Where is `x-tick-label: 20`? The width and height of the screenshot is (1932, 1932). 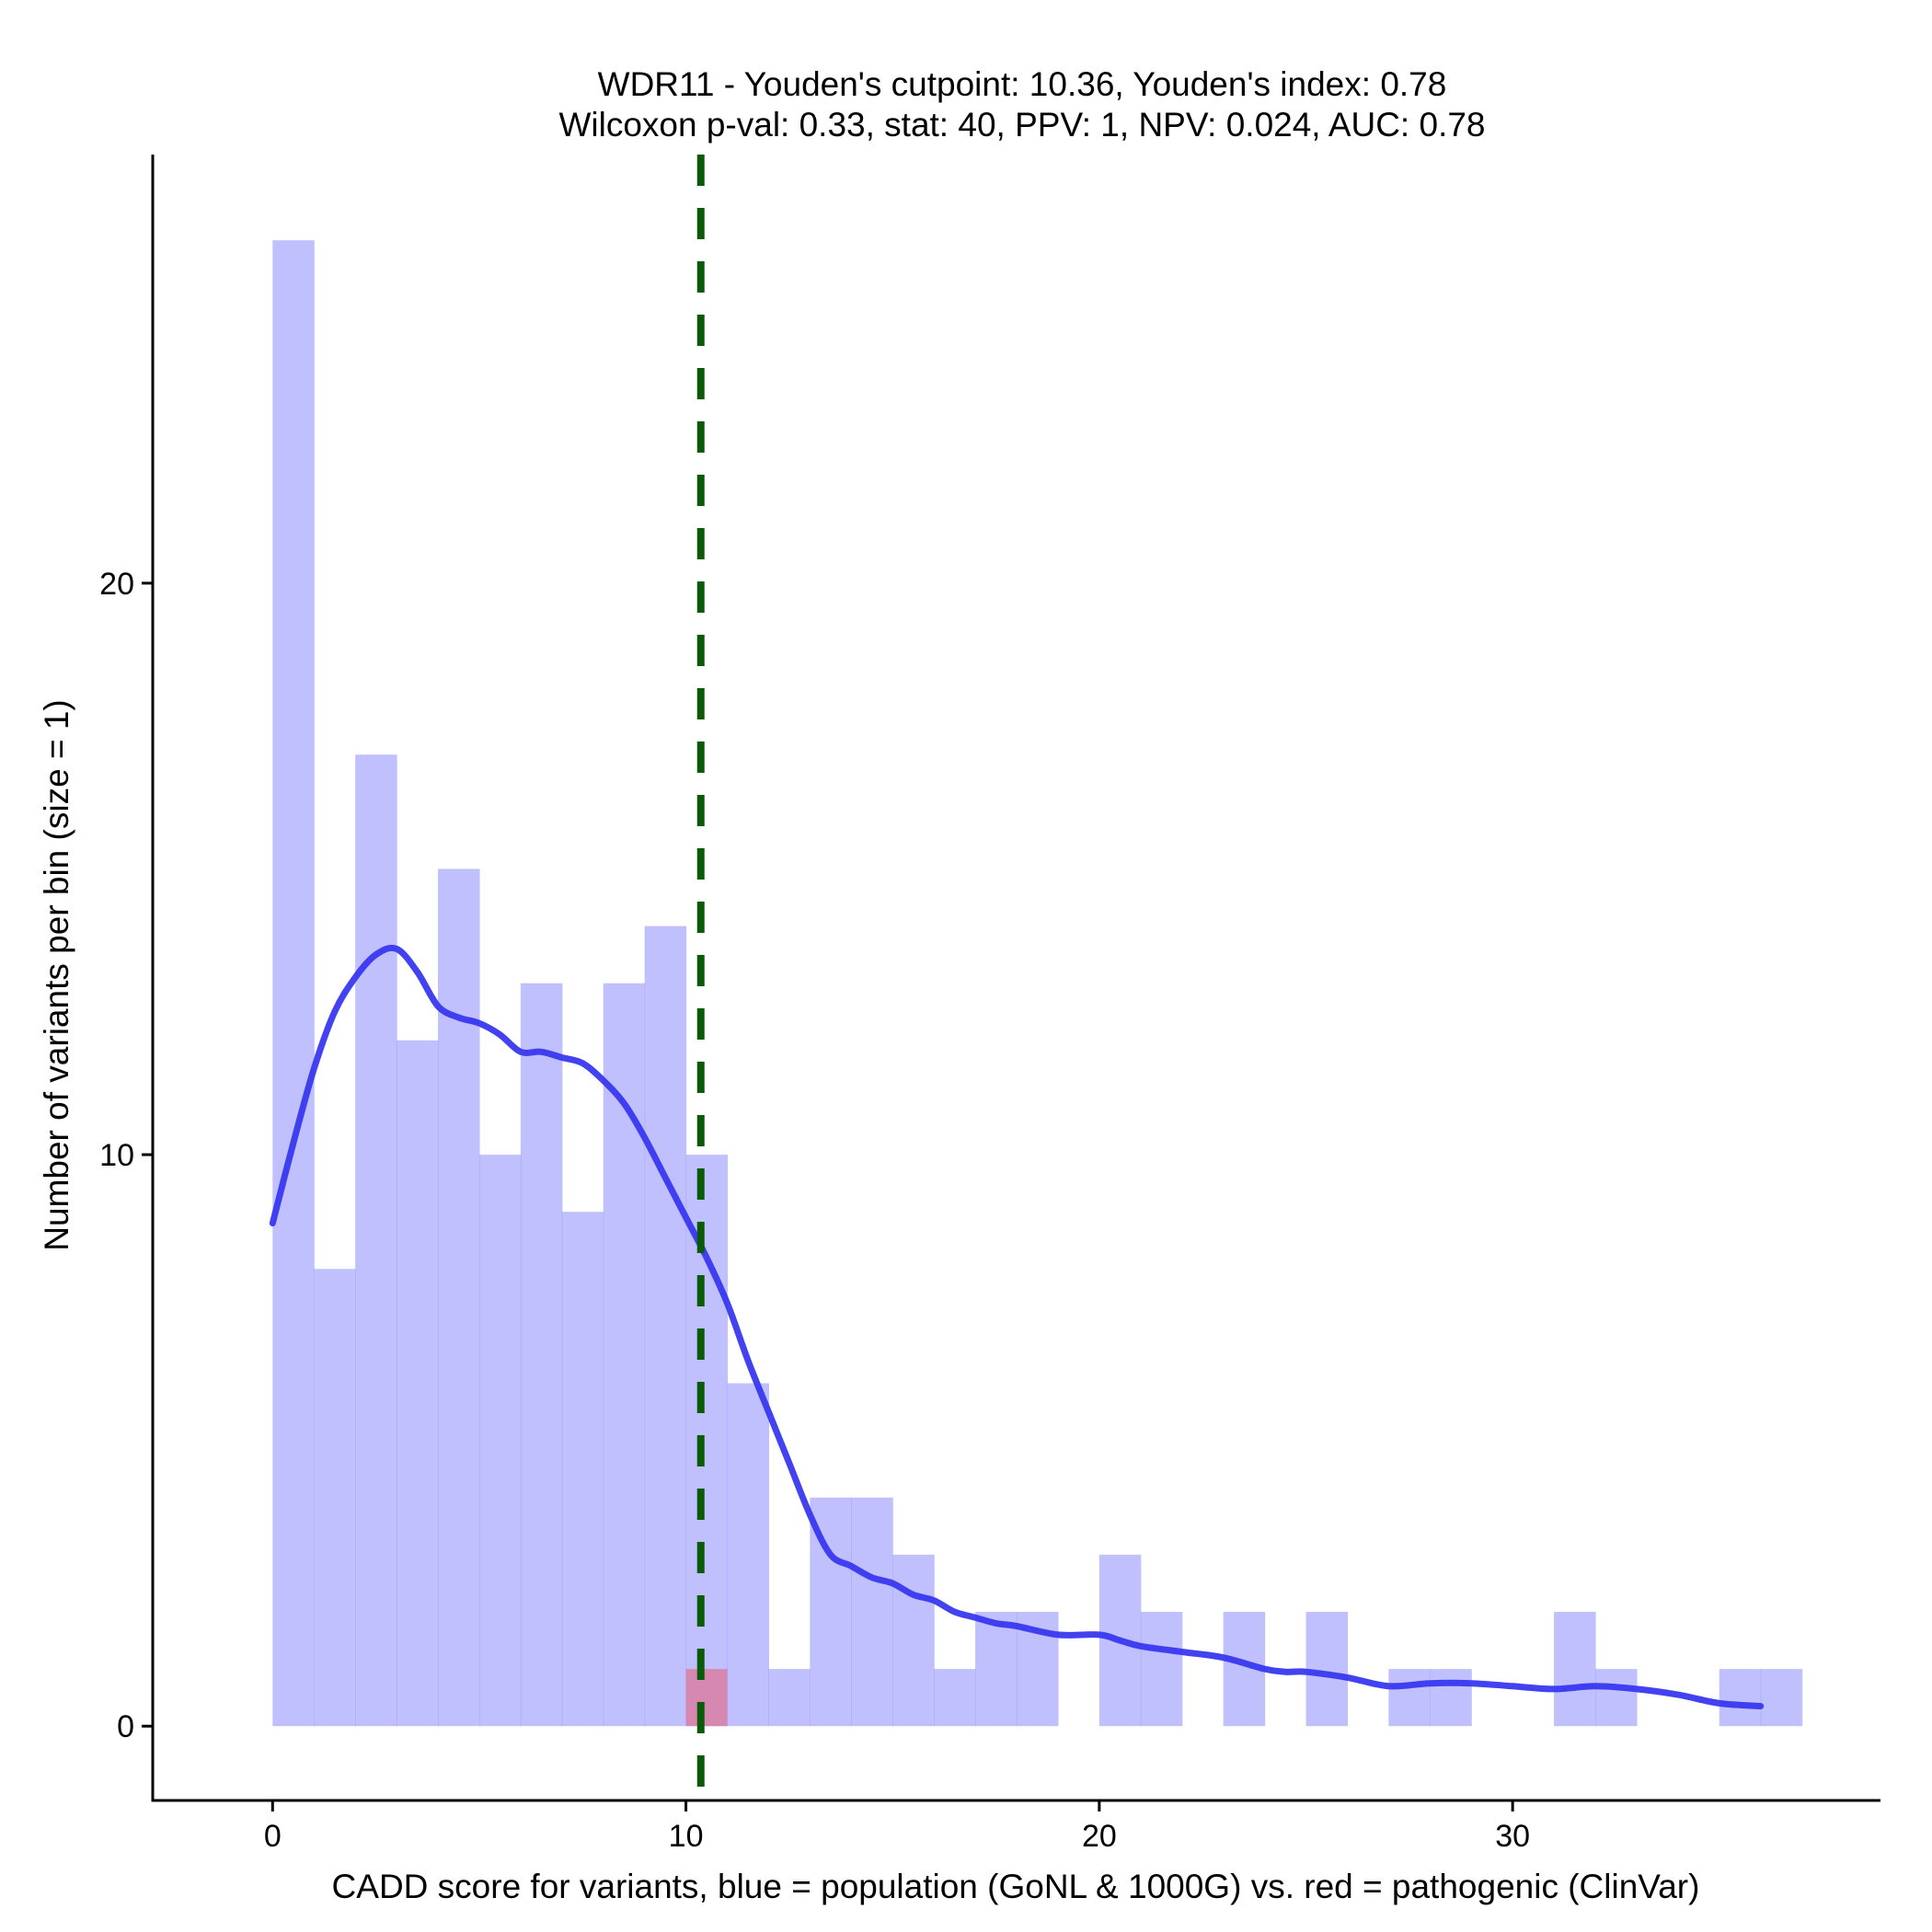
x-tick-label: 20 is located at coordinates (1099, 1836).